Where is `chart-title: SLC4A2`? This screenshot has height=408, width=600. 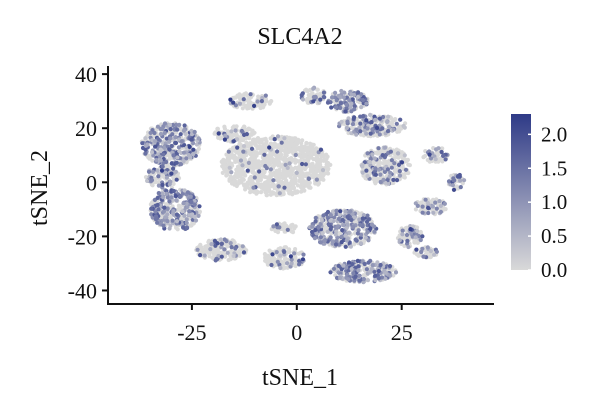 chart-title: SLC4A2 is located at coordinates (299, 37).